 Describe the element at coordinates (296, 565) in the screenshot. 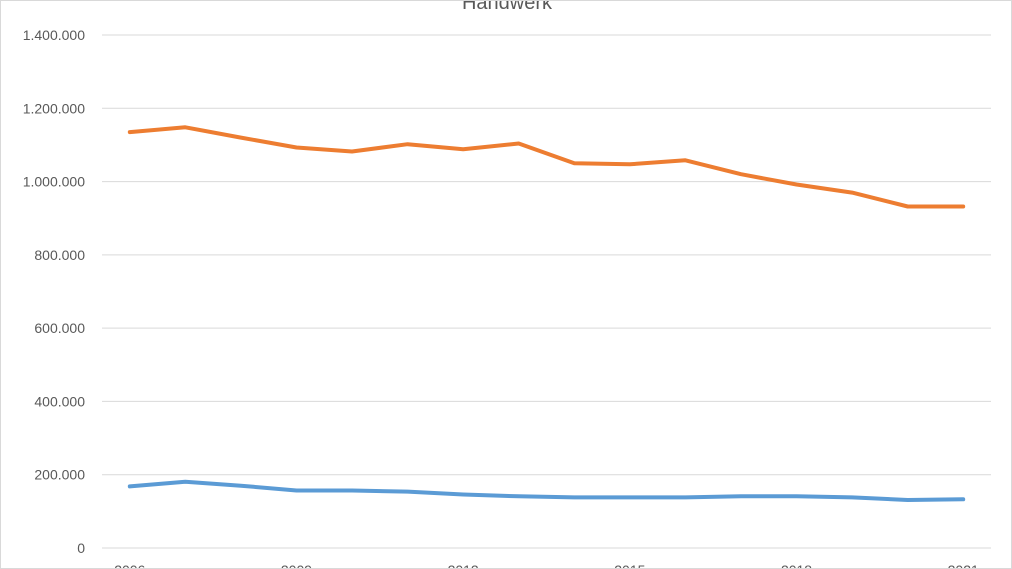

I see `x-tick-label: 2009` at that location.